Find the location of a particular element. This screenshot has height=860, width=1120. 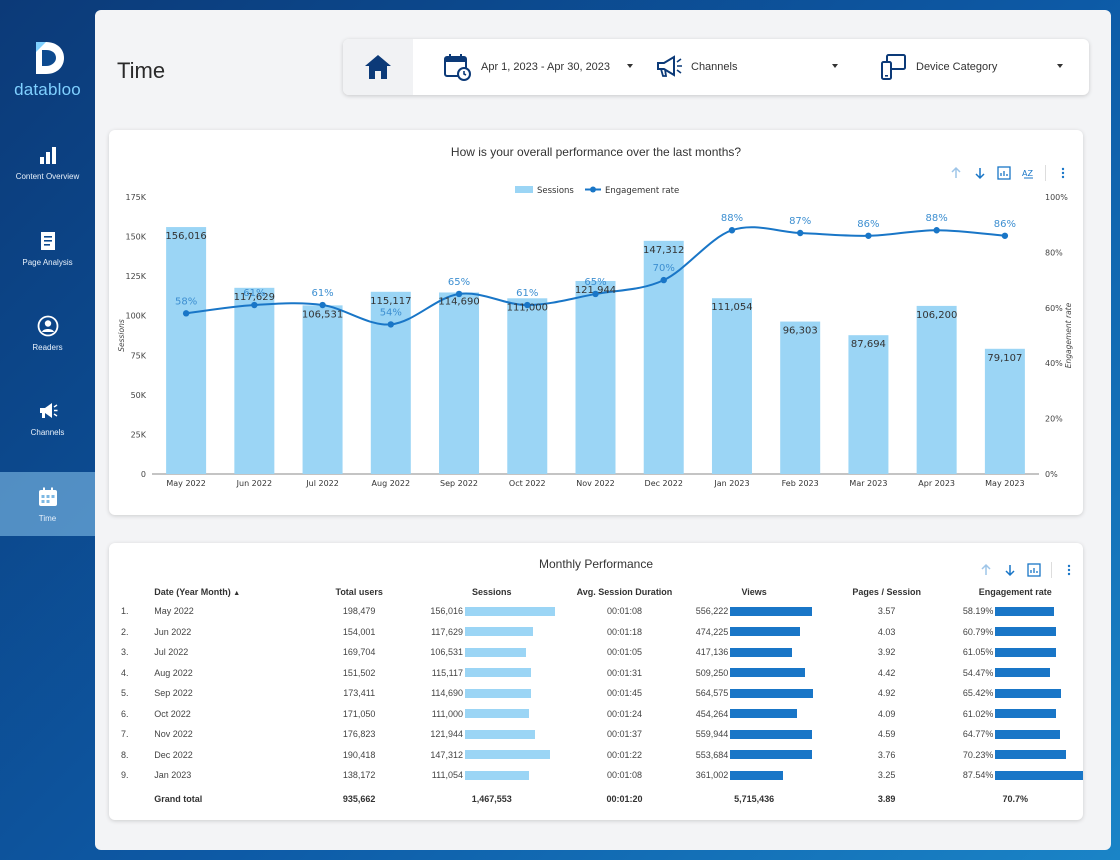

cell-avg-session-duration: 00:01:31 is located at coordinates (624, 672).